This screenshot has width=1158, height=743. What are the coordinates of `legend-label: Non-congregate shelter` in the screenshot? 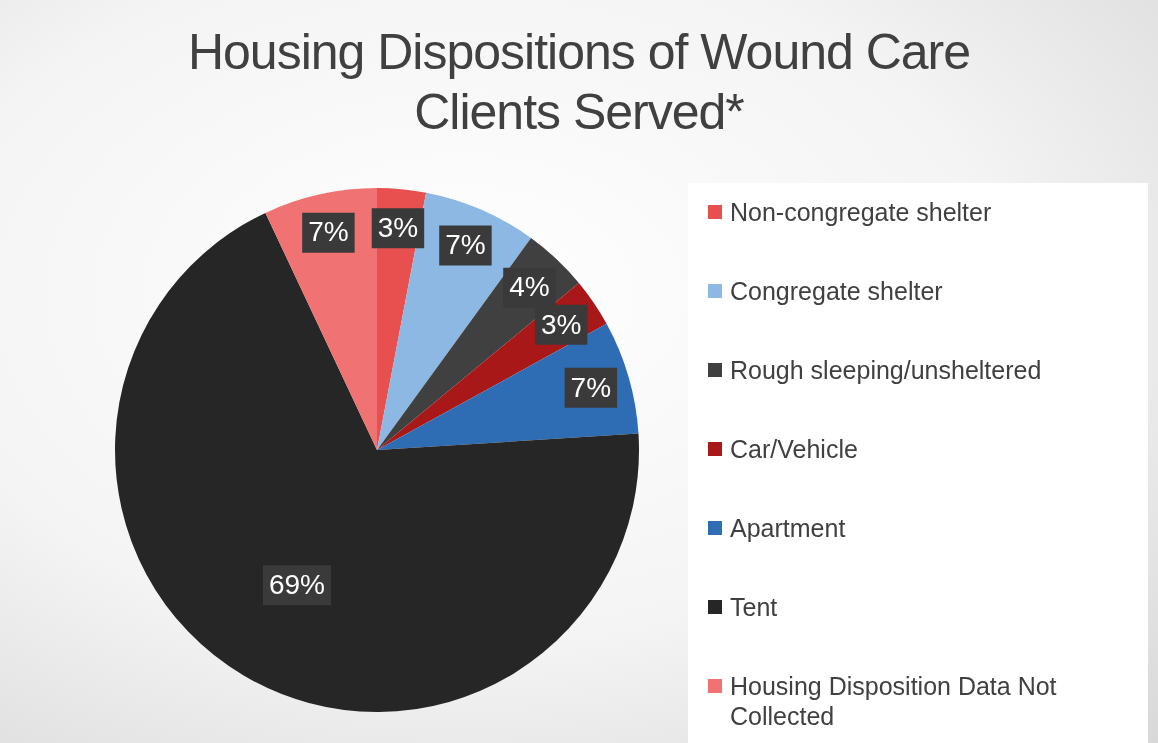 It's located at (861, 212).